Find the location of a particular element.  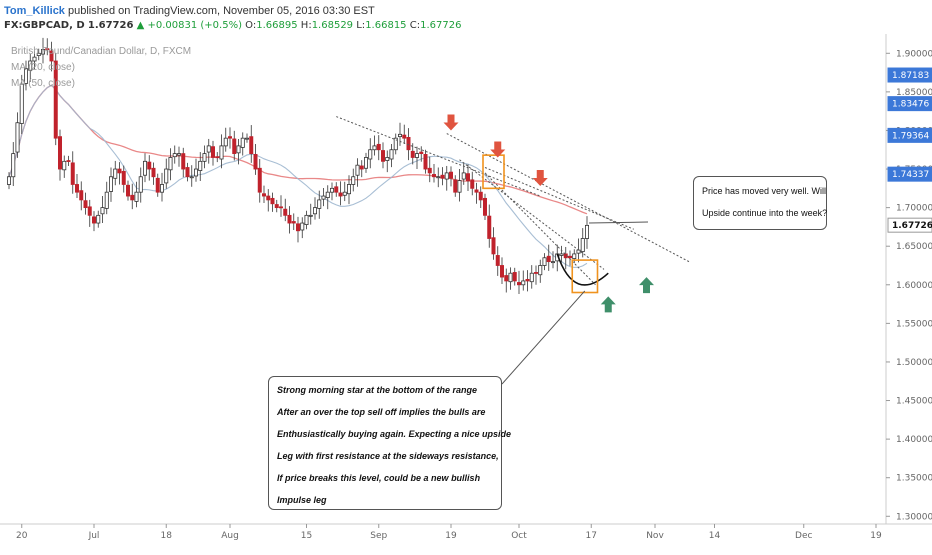

legend-ma50: MA (50, close) is located at coordinates (43, 83).